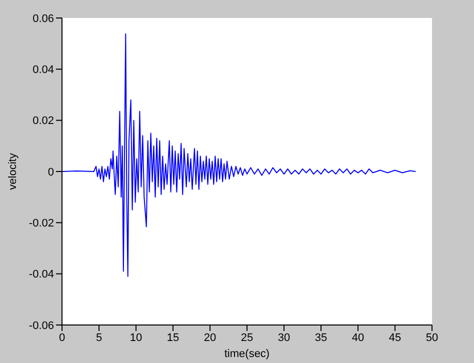 The image size is (474, 363). I want to click on y-tick-label: 0, so click(51, 172).